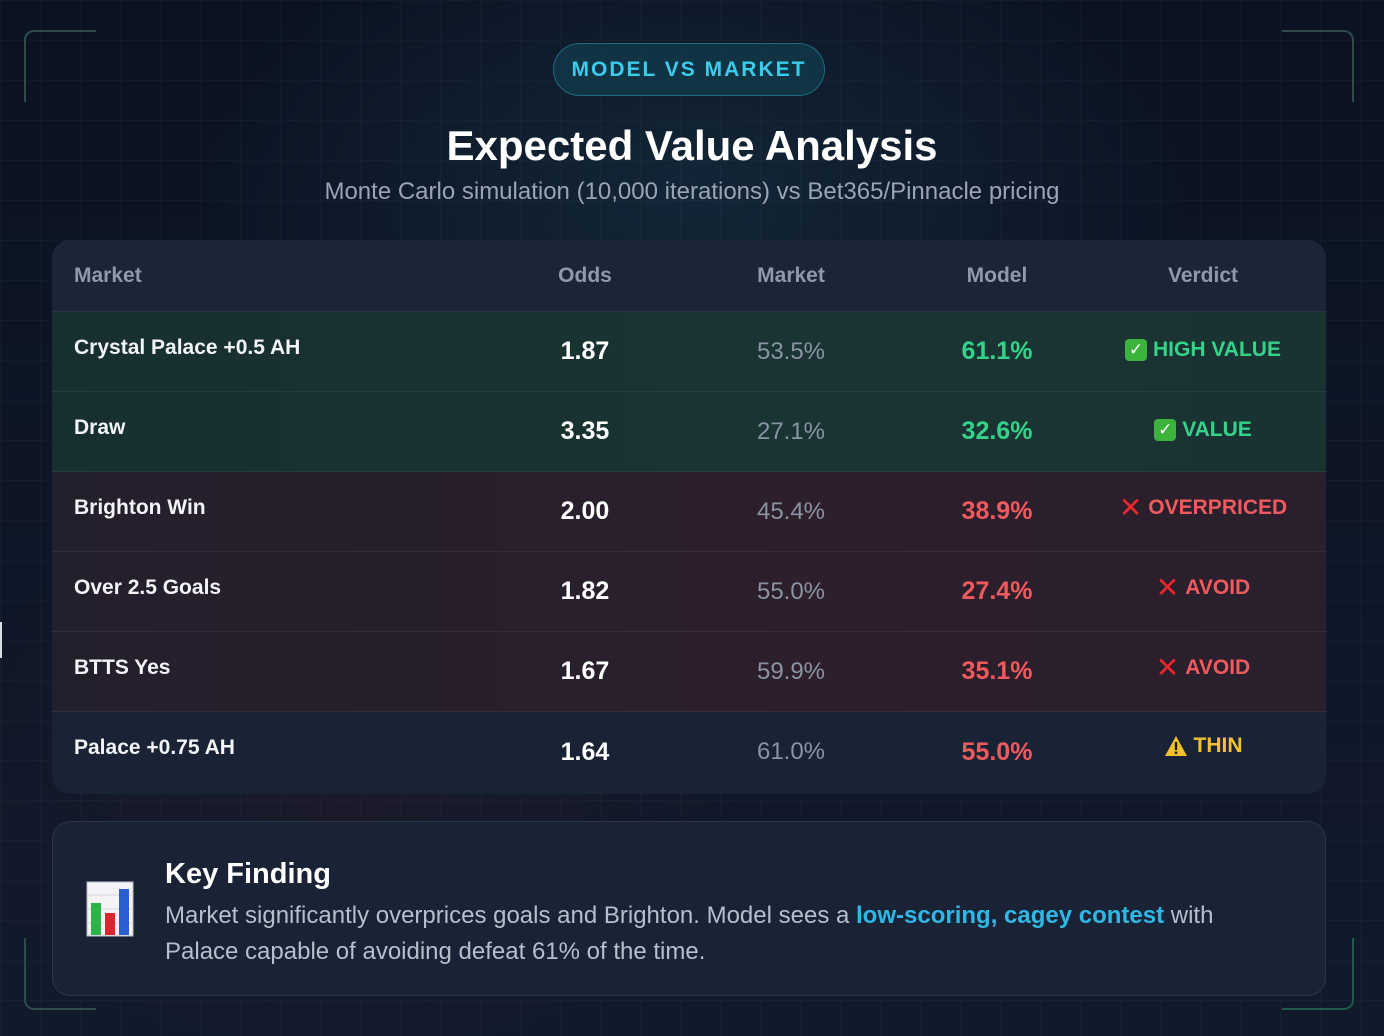 This screenshot has width=1384, height=1036. I want to click on row-odds: 3.35, so click(585, 431).